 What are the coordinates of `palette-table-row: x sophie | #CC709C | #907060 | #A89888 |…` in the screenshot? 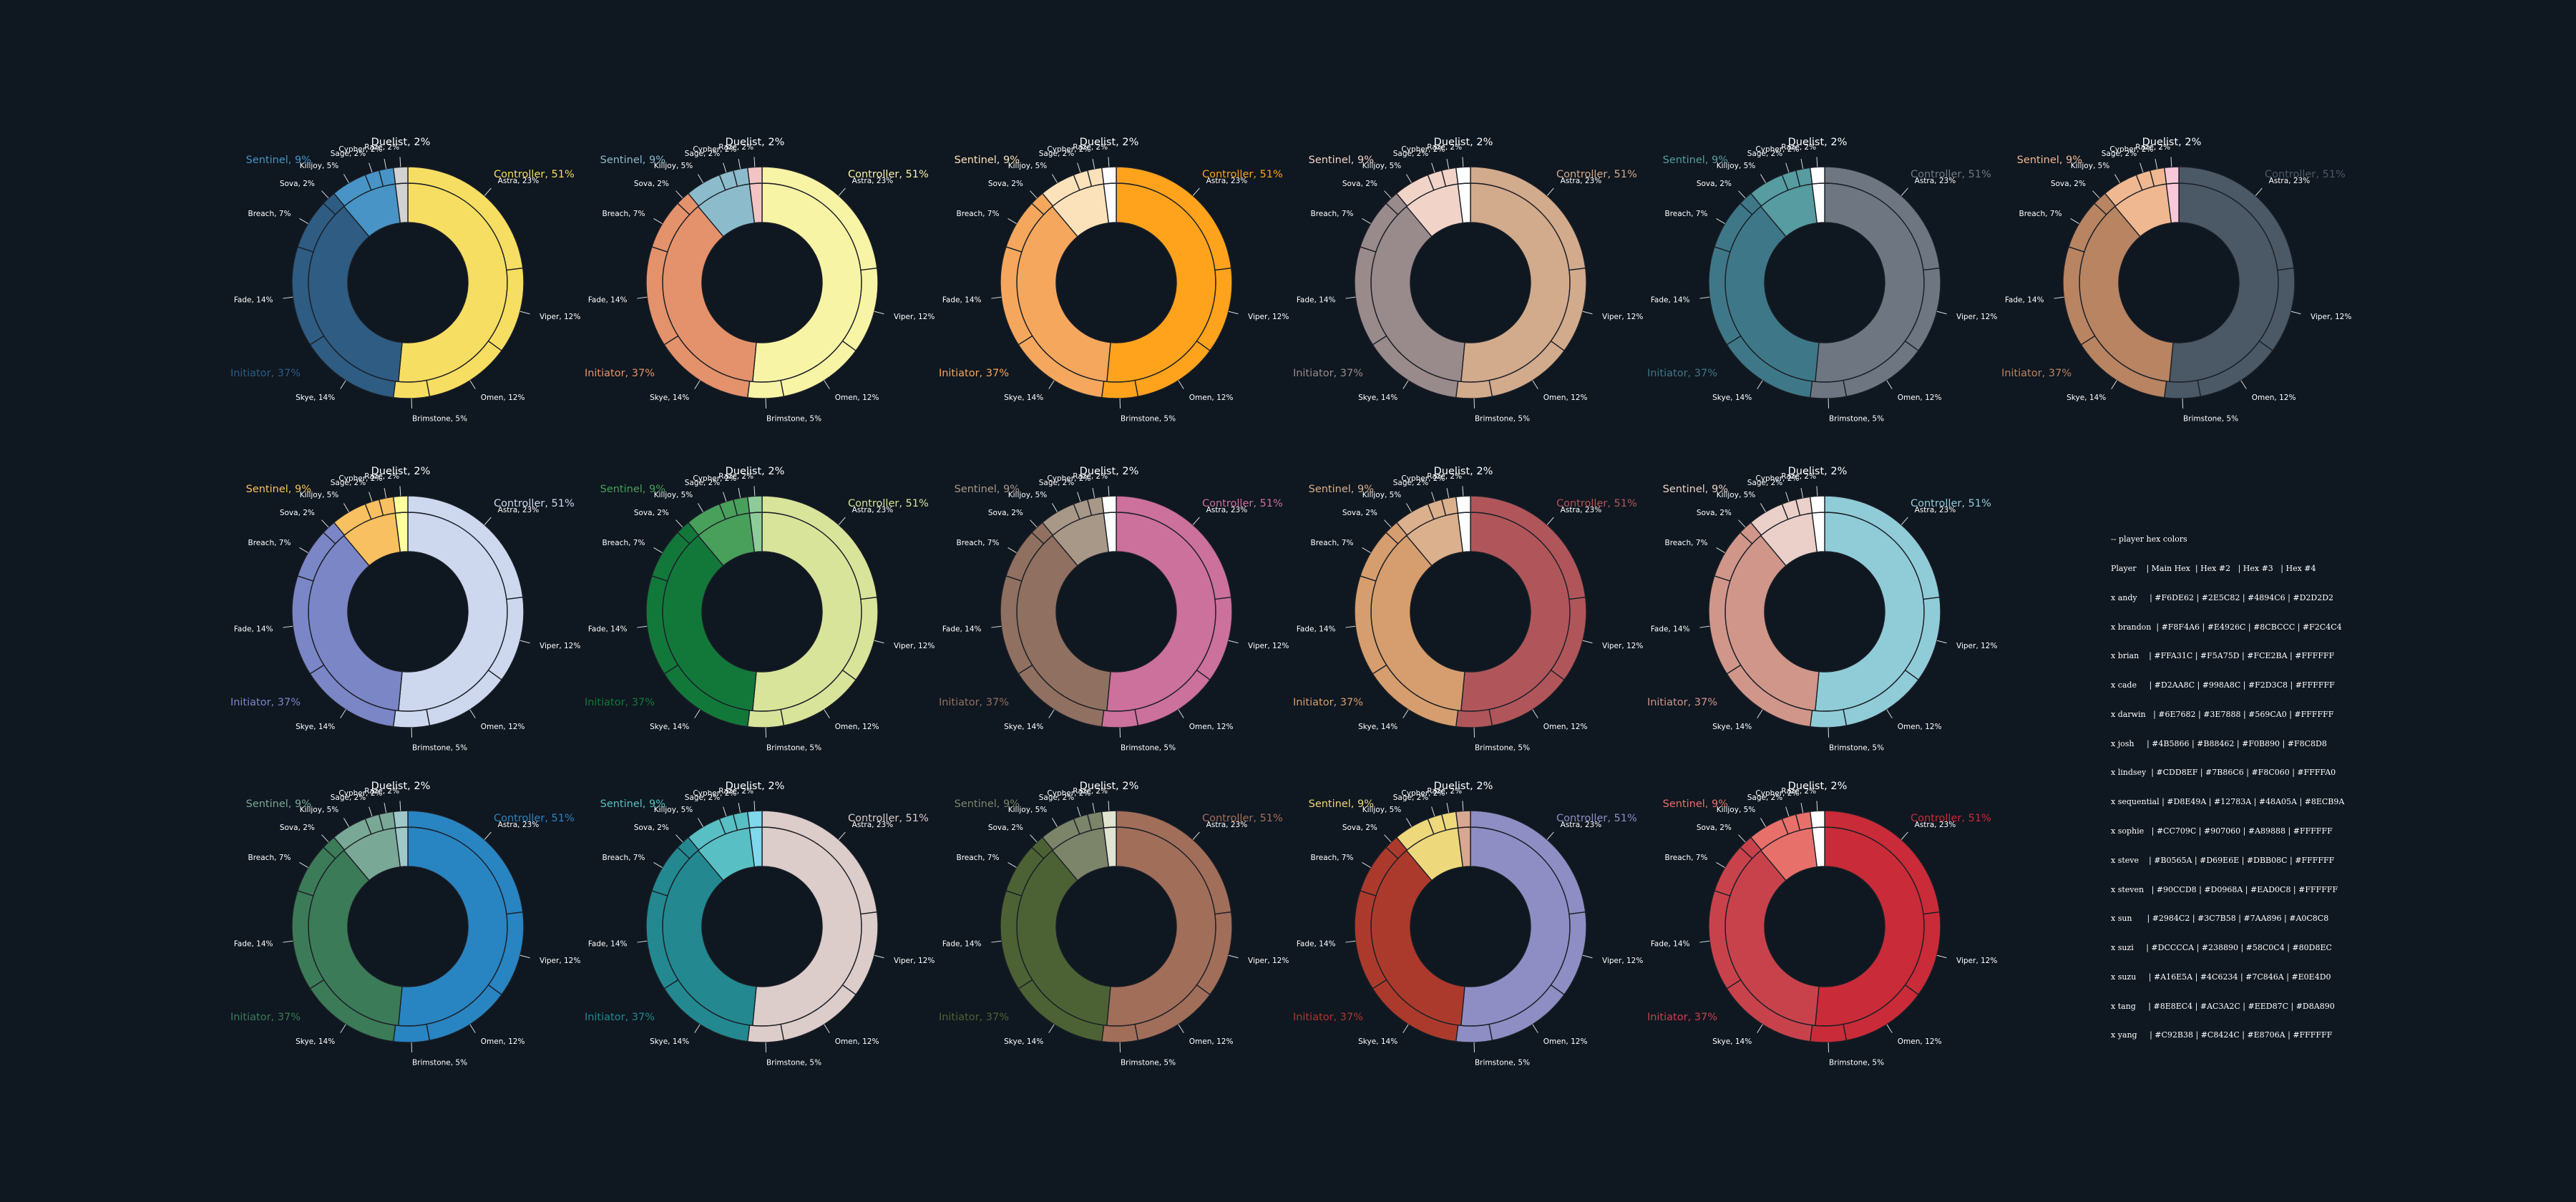 It's located at (2222, 831).